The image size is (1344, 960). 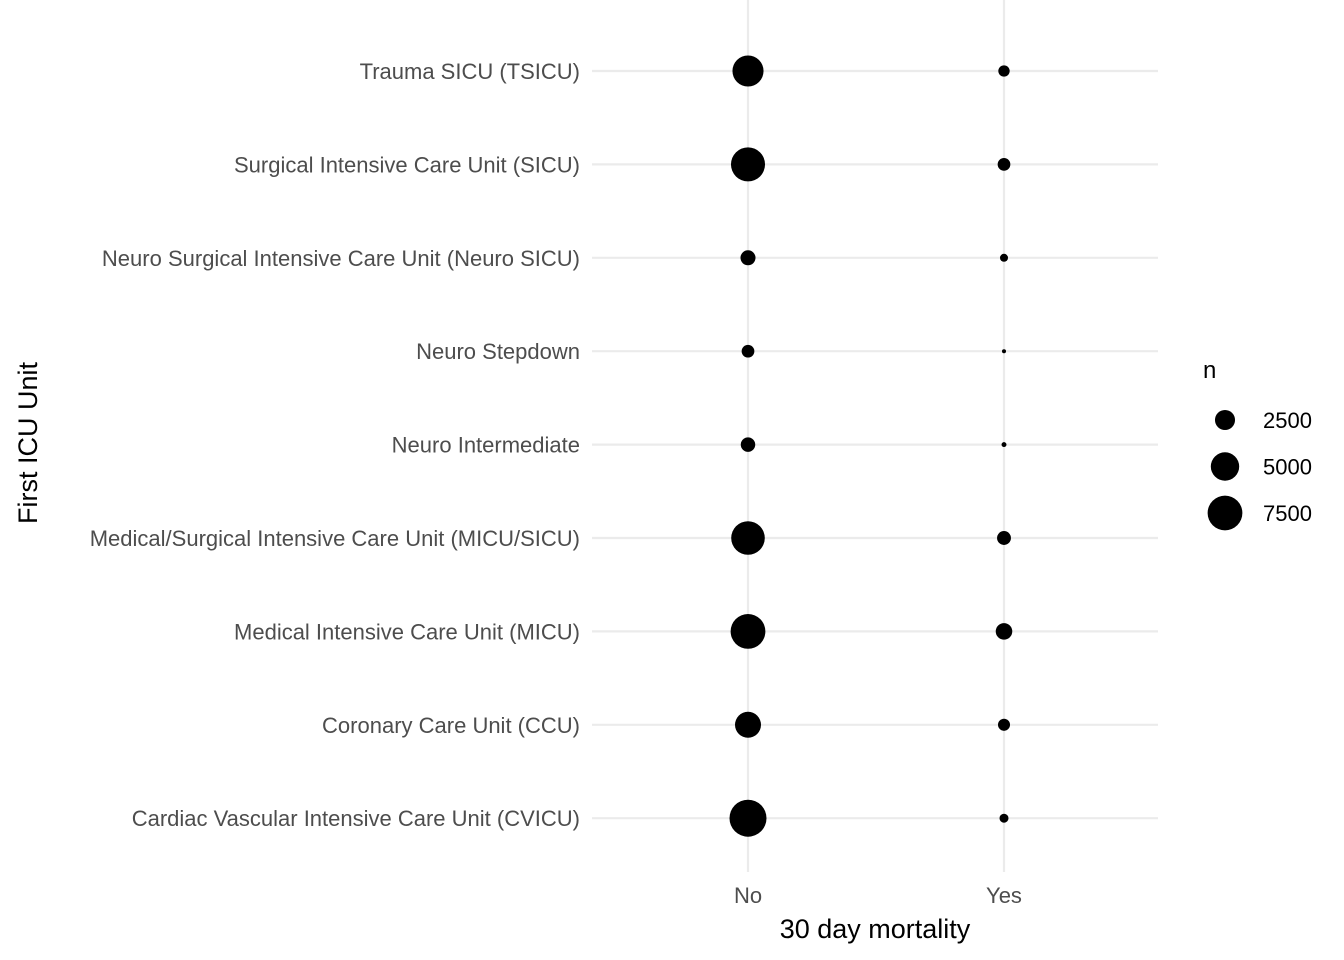 What do you see at coordinates (1004, 895) in the screenshot?
I see `x-tick-label: Yes` at bounding box center [1004, 895].